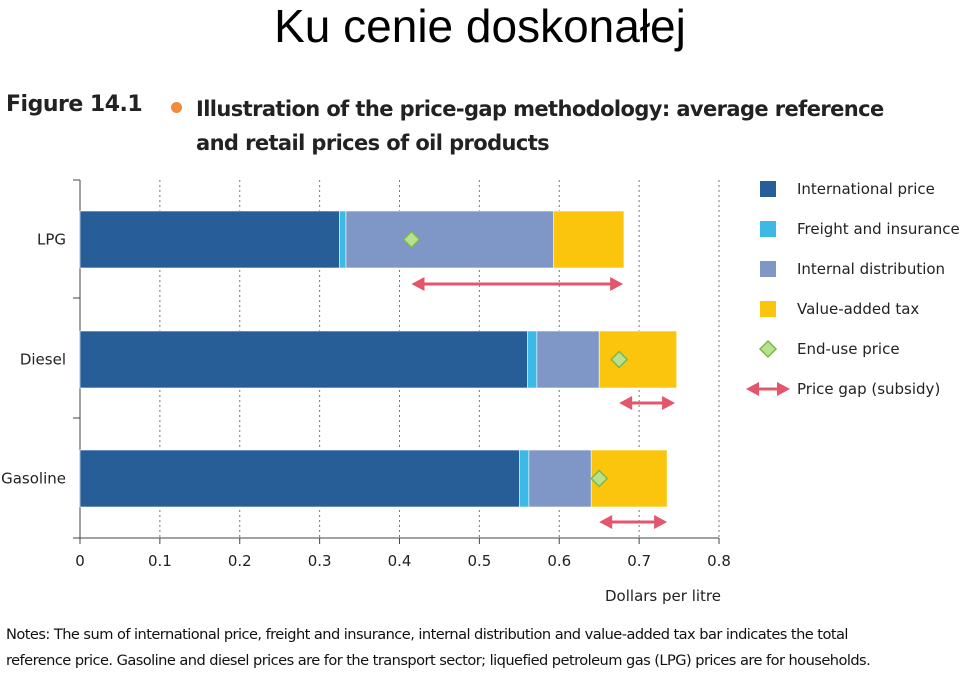 The height and width of the screenshot is (682, 960). I want to click on slide-title: Ku cenie doskonałej, so click(480, 26).